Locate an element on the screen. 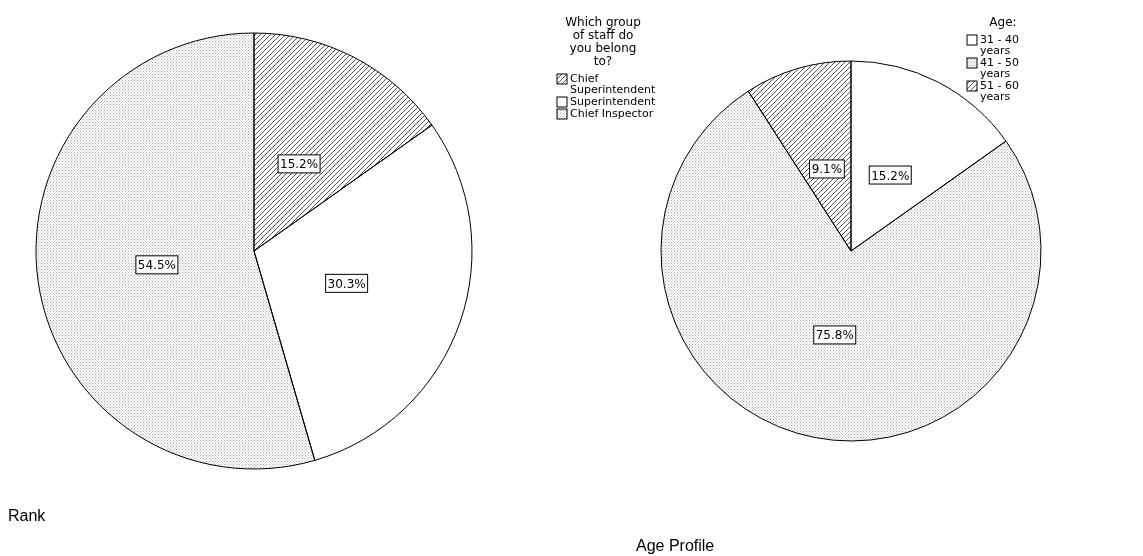 The image size is (1143, 556). legend-label: 51 - 60 years is located at coordinates (999, 91).